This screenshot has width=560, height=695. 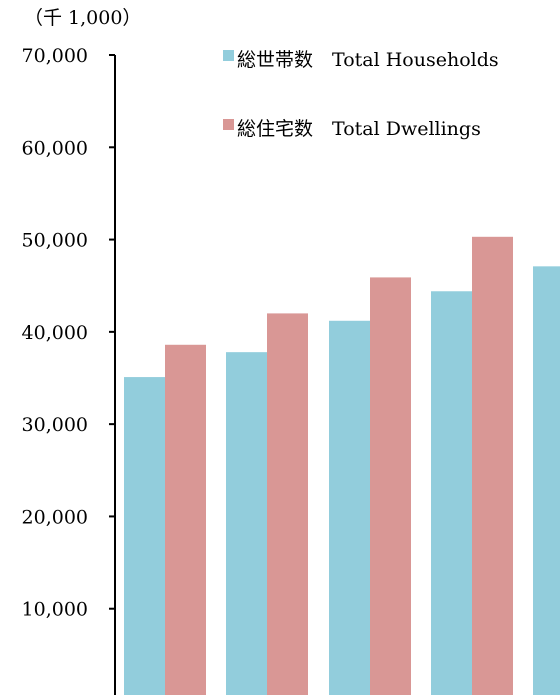 I want to click on legend-label: 総住宅数 Total Dwellings, so click(x=359, y=129).